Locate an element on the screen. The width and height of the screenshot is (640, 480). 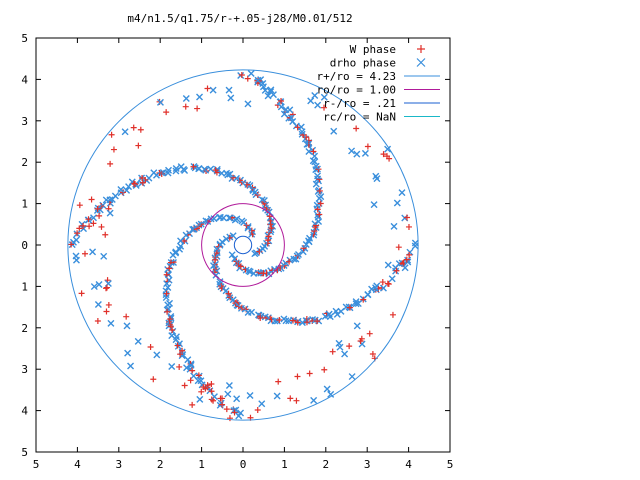
x-tick-label: 5 is located at coordinates (36, 464).